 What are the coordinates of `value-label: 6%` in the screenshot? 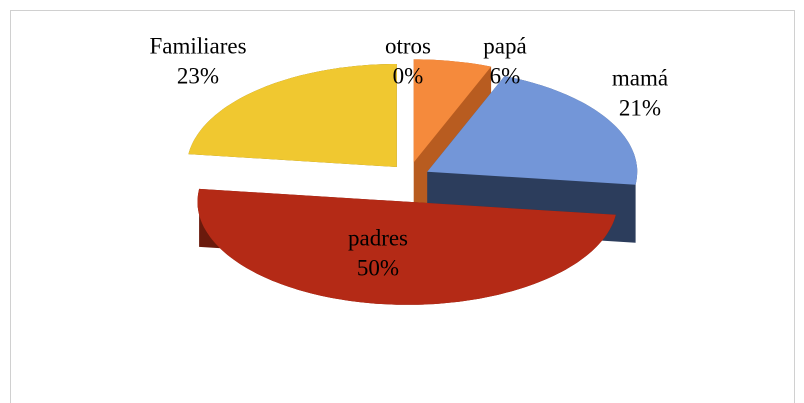 It's located at (505, 75).